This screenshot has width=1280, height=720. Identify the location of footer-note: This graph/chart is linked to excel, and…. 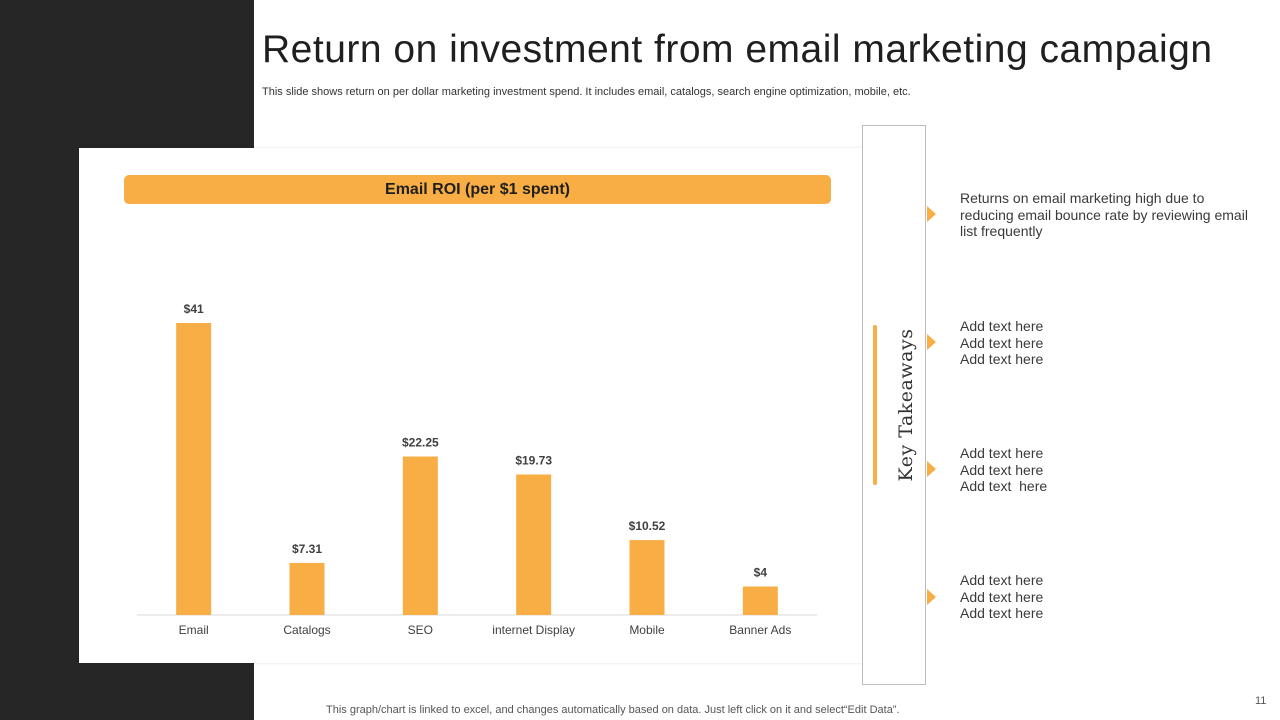
(613, 710).